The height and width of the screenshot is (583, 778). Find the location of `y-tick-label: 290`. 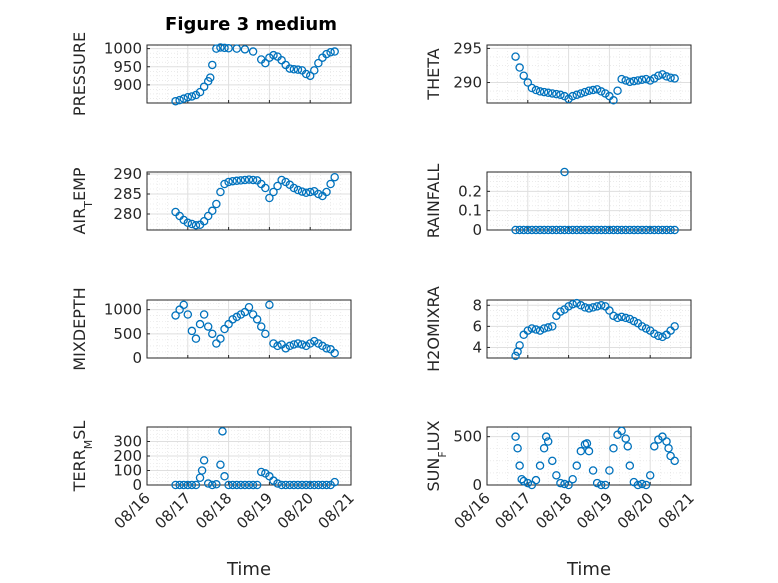

y-tick-label: 290 is located at coordinates (467, 83).